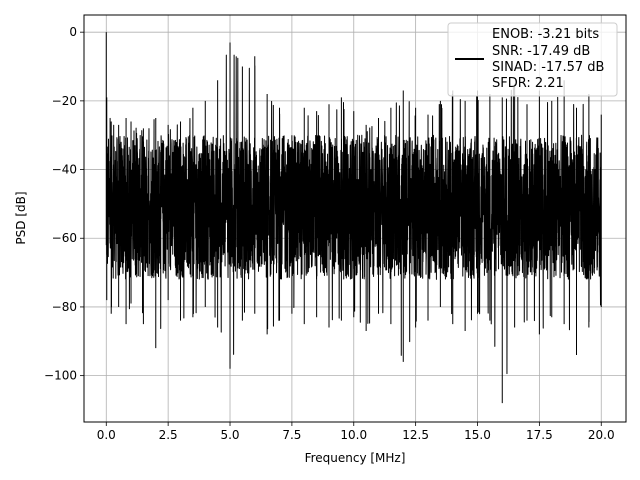 This screenshot has height=480, width=640. What do you see at coordinates (64, 238) in the screenshot?
I see `y-tick-label: −60` at bounding box center [64, 238].